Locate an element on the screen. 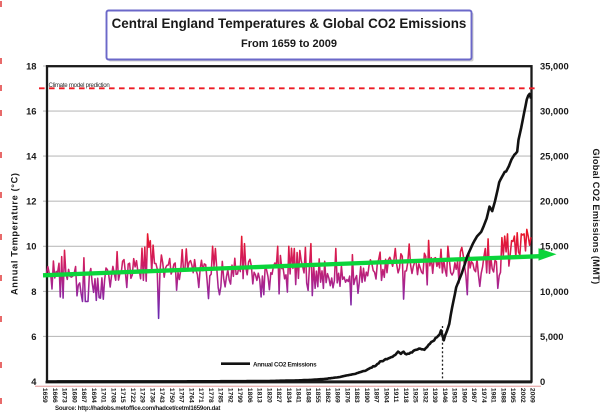 Image resolution: width=600 pixels, height=416 pixels. svg-text: 1883 is located at coordinates (356, 395).